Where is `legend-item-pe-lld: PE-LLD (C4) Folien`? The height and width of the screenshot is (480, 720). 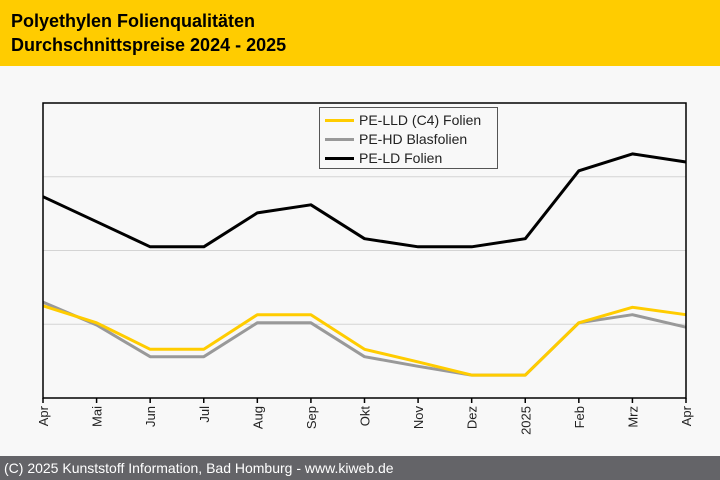 legend-item-pe-lld: PE-LLD (C4) Folien is located at coordinates (403, 120).